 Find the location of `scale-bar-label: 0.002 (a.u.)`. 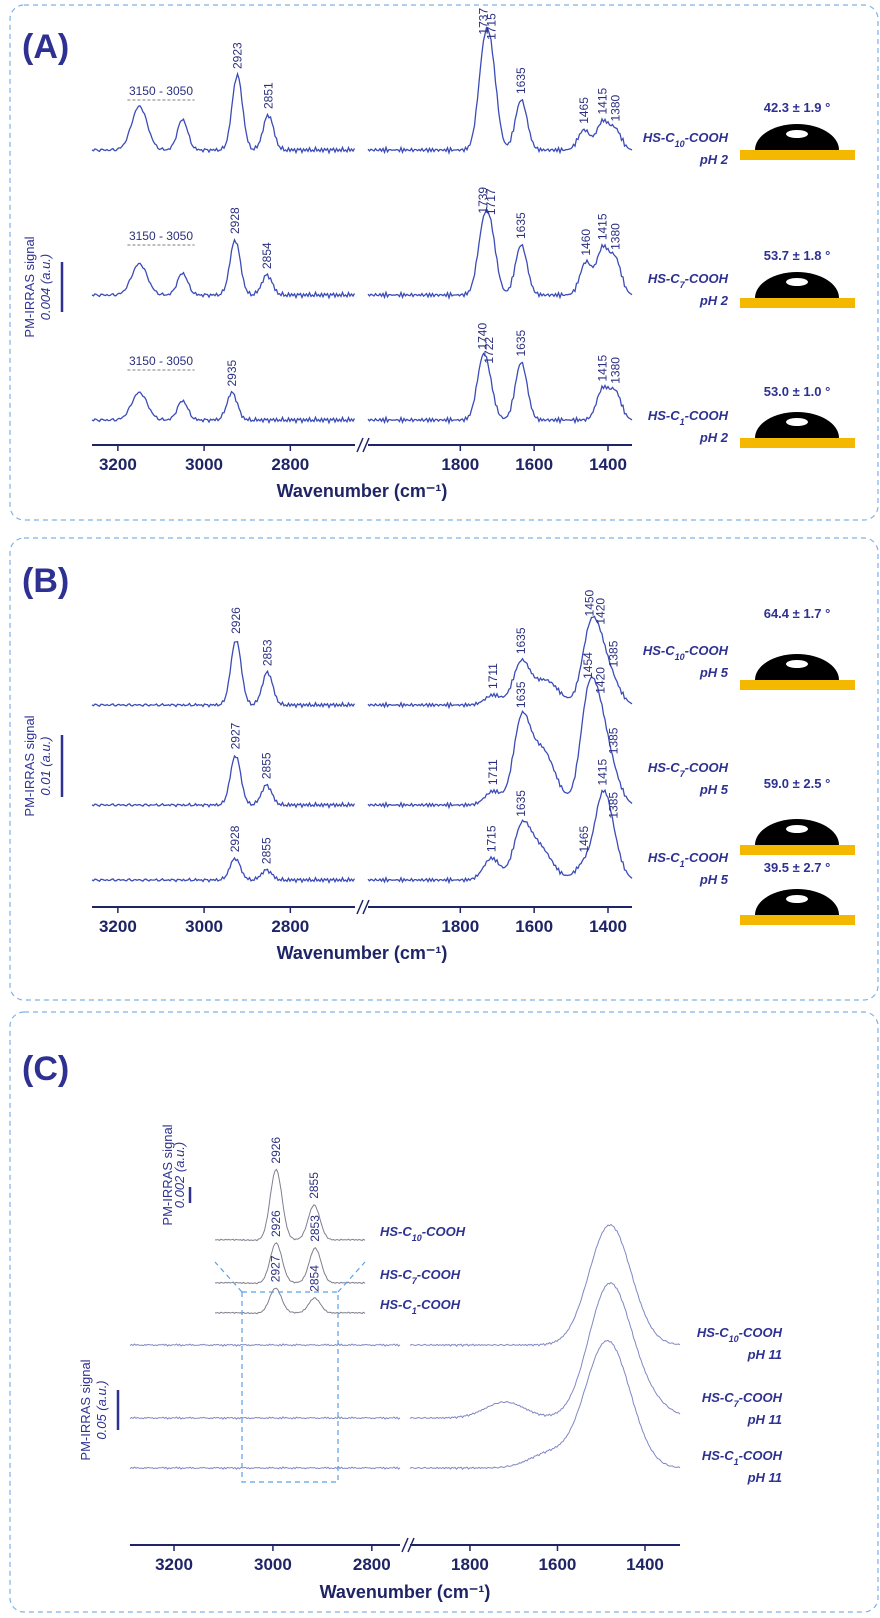

scale-bar-label: 0.002 (a.u.) is located at coordinates (179, 1175).